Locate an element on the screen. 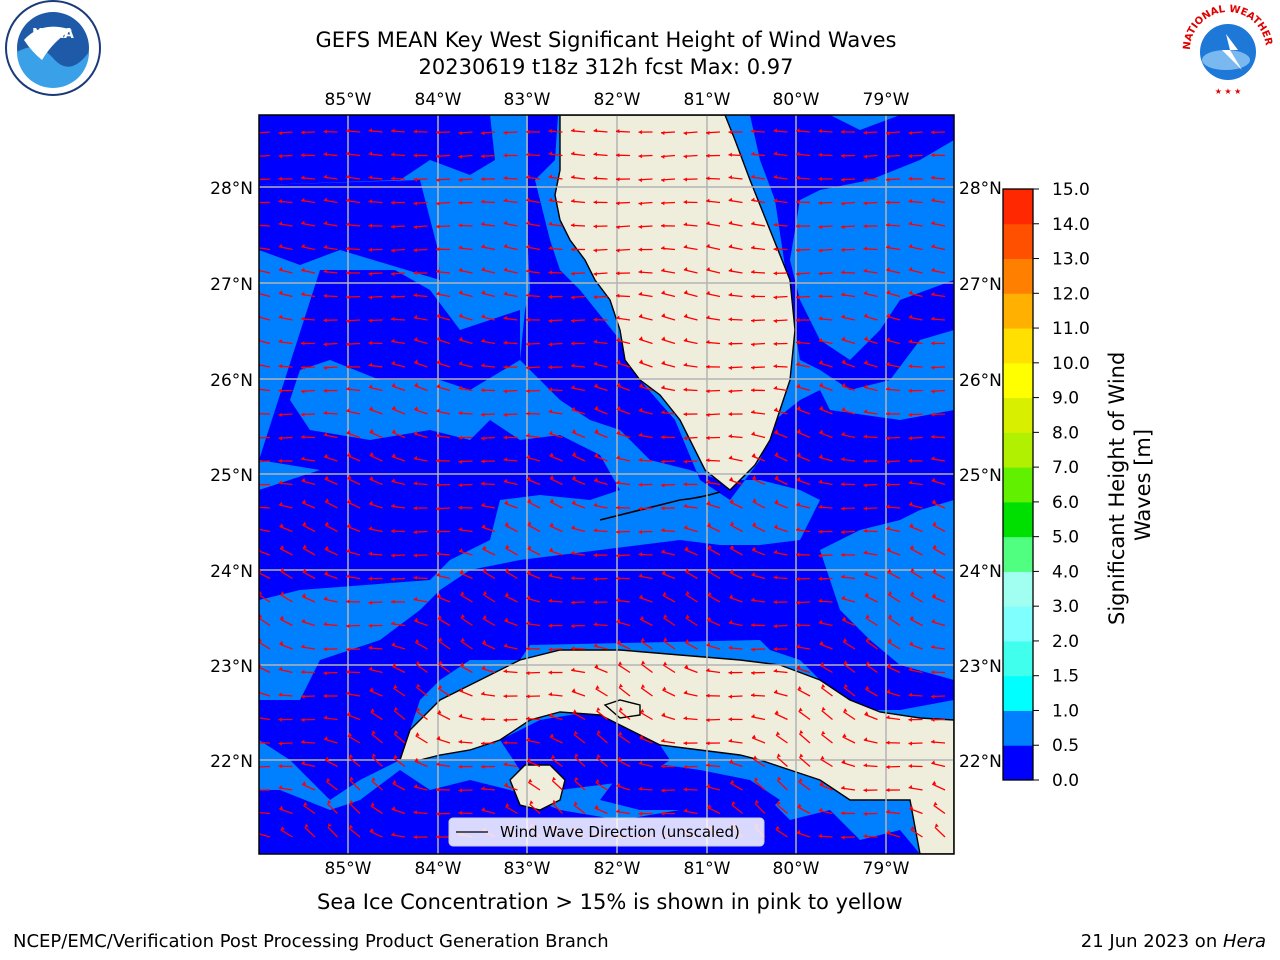 Image resolution: width=1280 pixels, height=960 pixels. colorbar-tick-label: 0.0 is located at coordinates (1065, 781).